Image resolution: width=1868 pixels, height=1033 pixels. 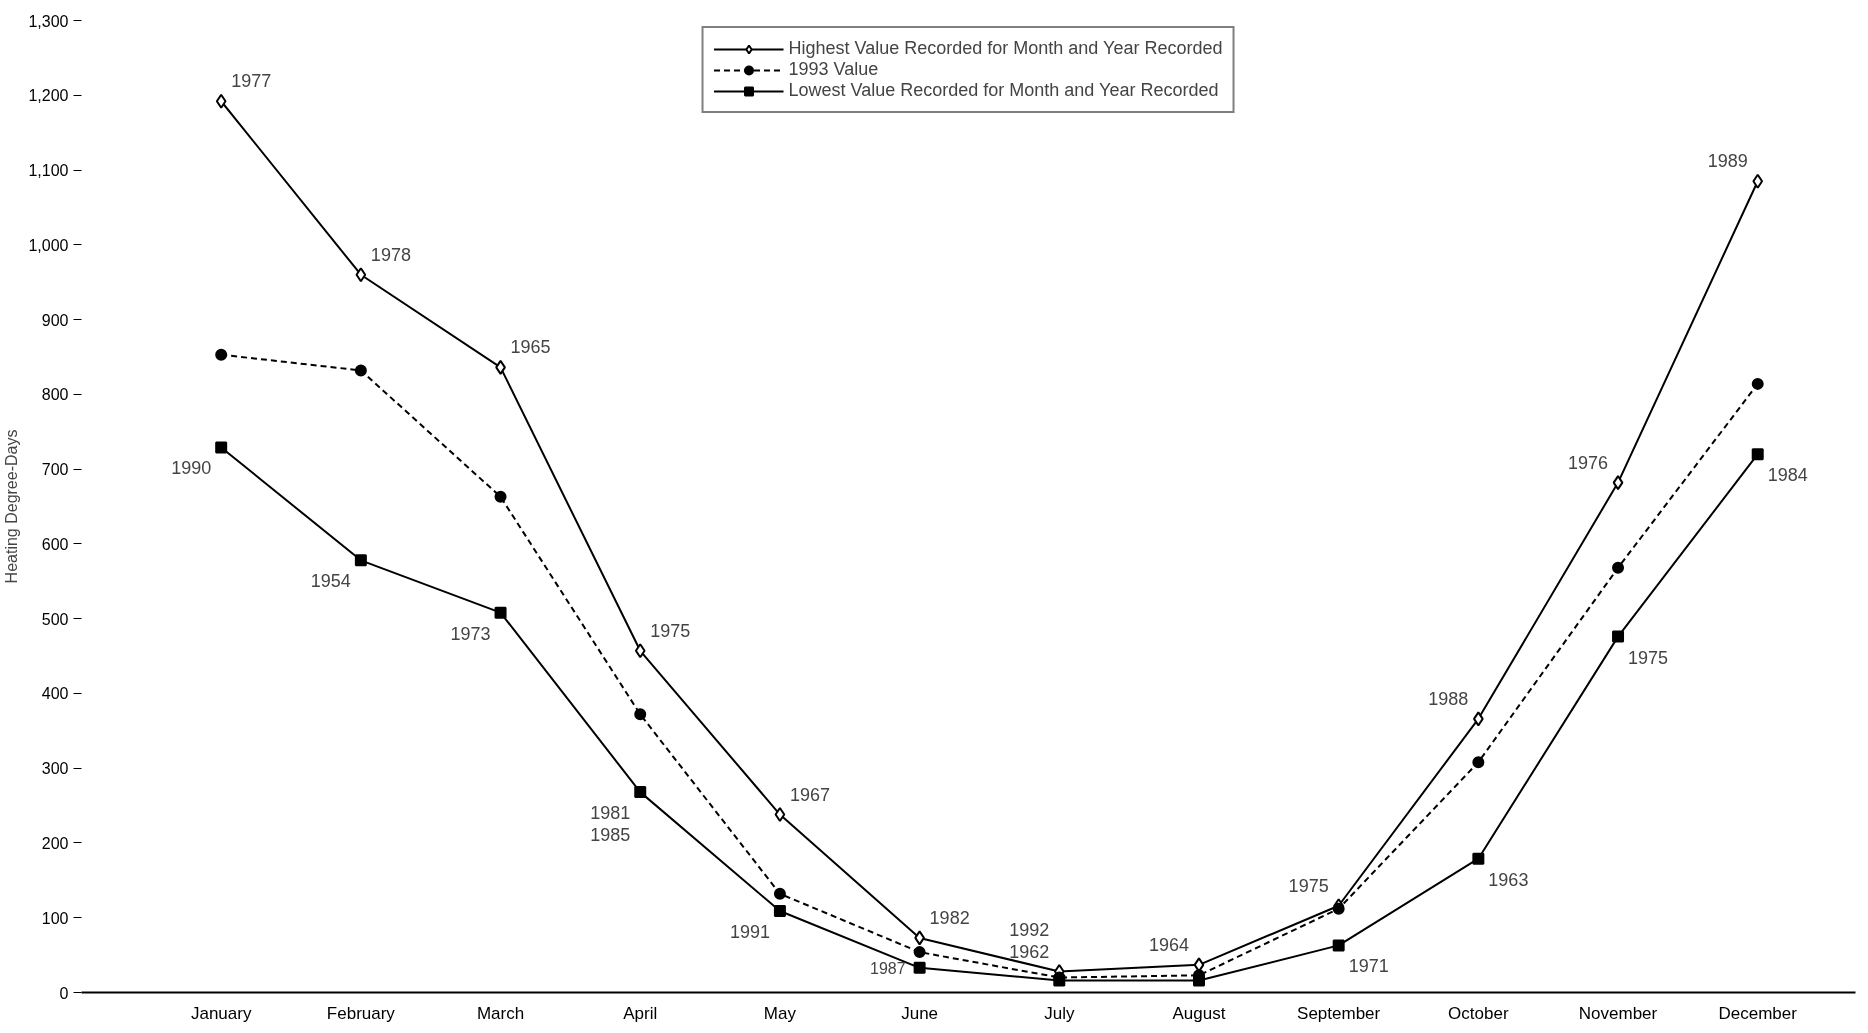 I want to click on annotation: 1954, so click(x=330, y=581).